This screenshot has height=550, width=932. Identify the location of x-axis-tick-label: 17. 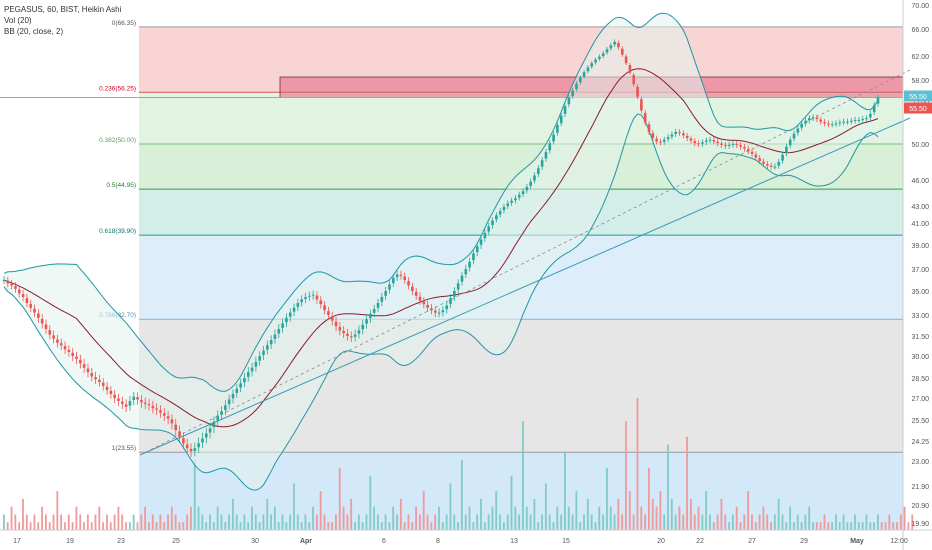
(17, 541).